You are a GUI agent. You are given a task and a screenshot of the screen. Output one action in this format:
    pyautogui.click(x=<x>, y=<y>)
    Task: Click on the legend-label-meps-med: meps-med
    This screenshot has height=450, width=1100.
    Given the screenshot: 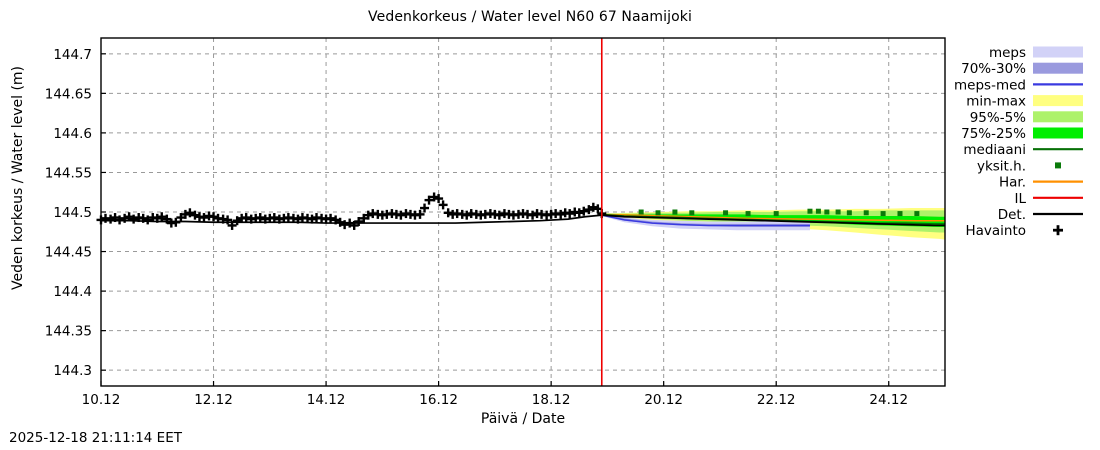 What is the action you would take?
    pyautogui.click(x=990, y=85)
    